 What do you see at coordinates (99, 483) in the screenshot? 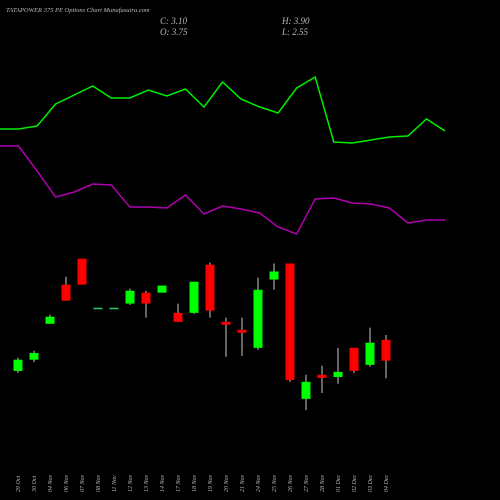
I see `x-tick-label: 08 Nov` at bounding box center [99, 483].